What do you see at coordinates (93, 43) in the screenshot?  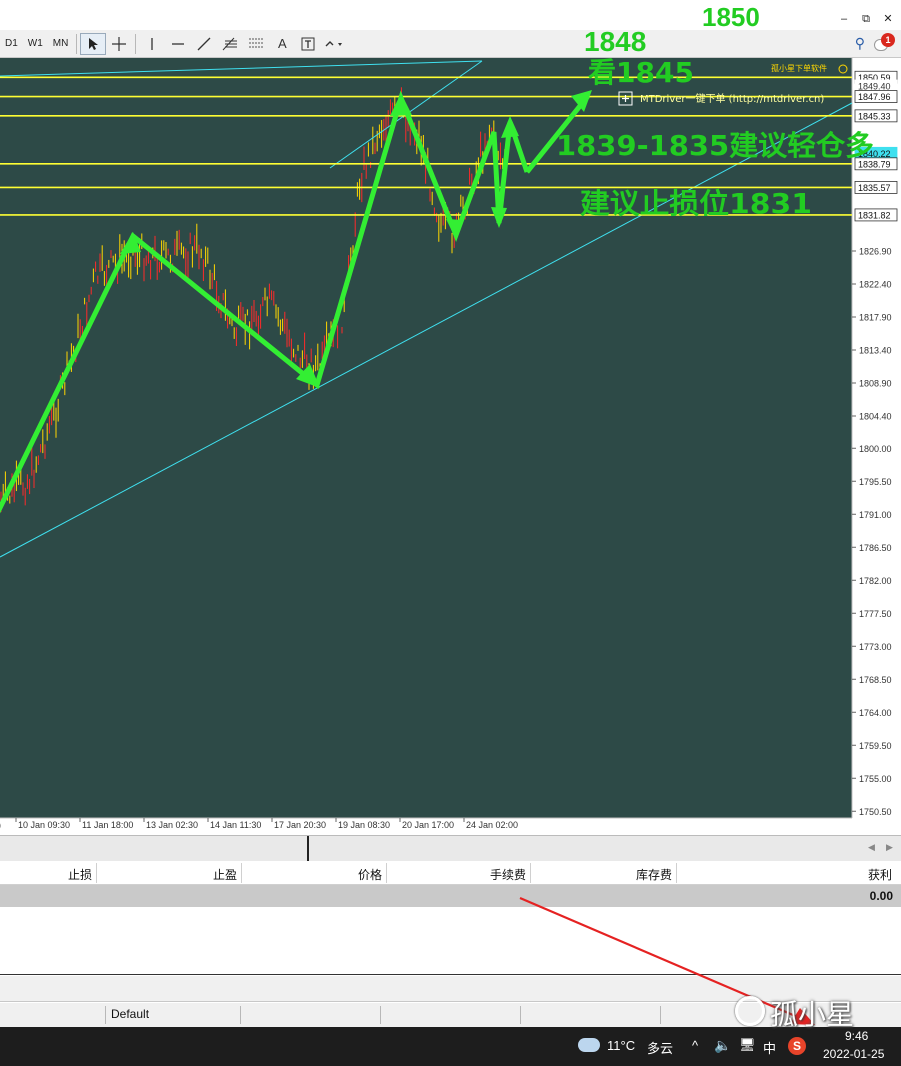 I see `cursor-icon` at bounding box center [93, 43].